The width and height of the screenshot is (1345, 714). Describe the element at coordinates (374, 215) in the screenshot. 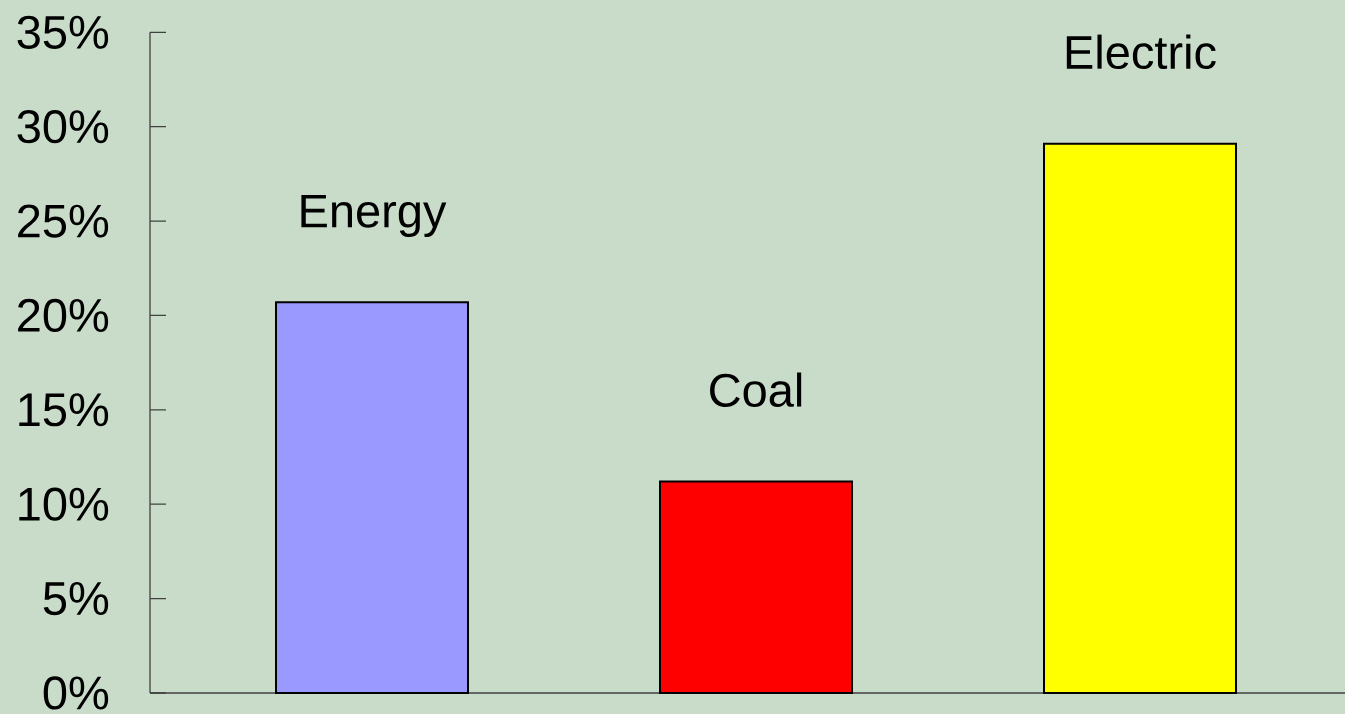

I see `x-tick-label: Energy` at that location.